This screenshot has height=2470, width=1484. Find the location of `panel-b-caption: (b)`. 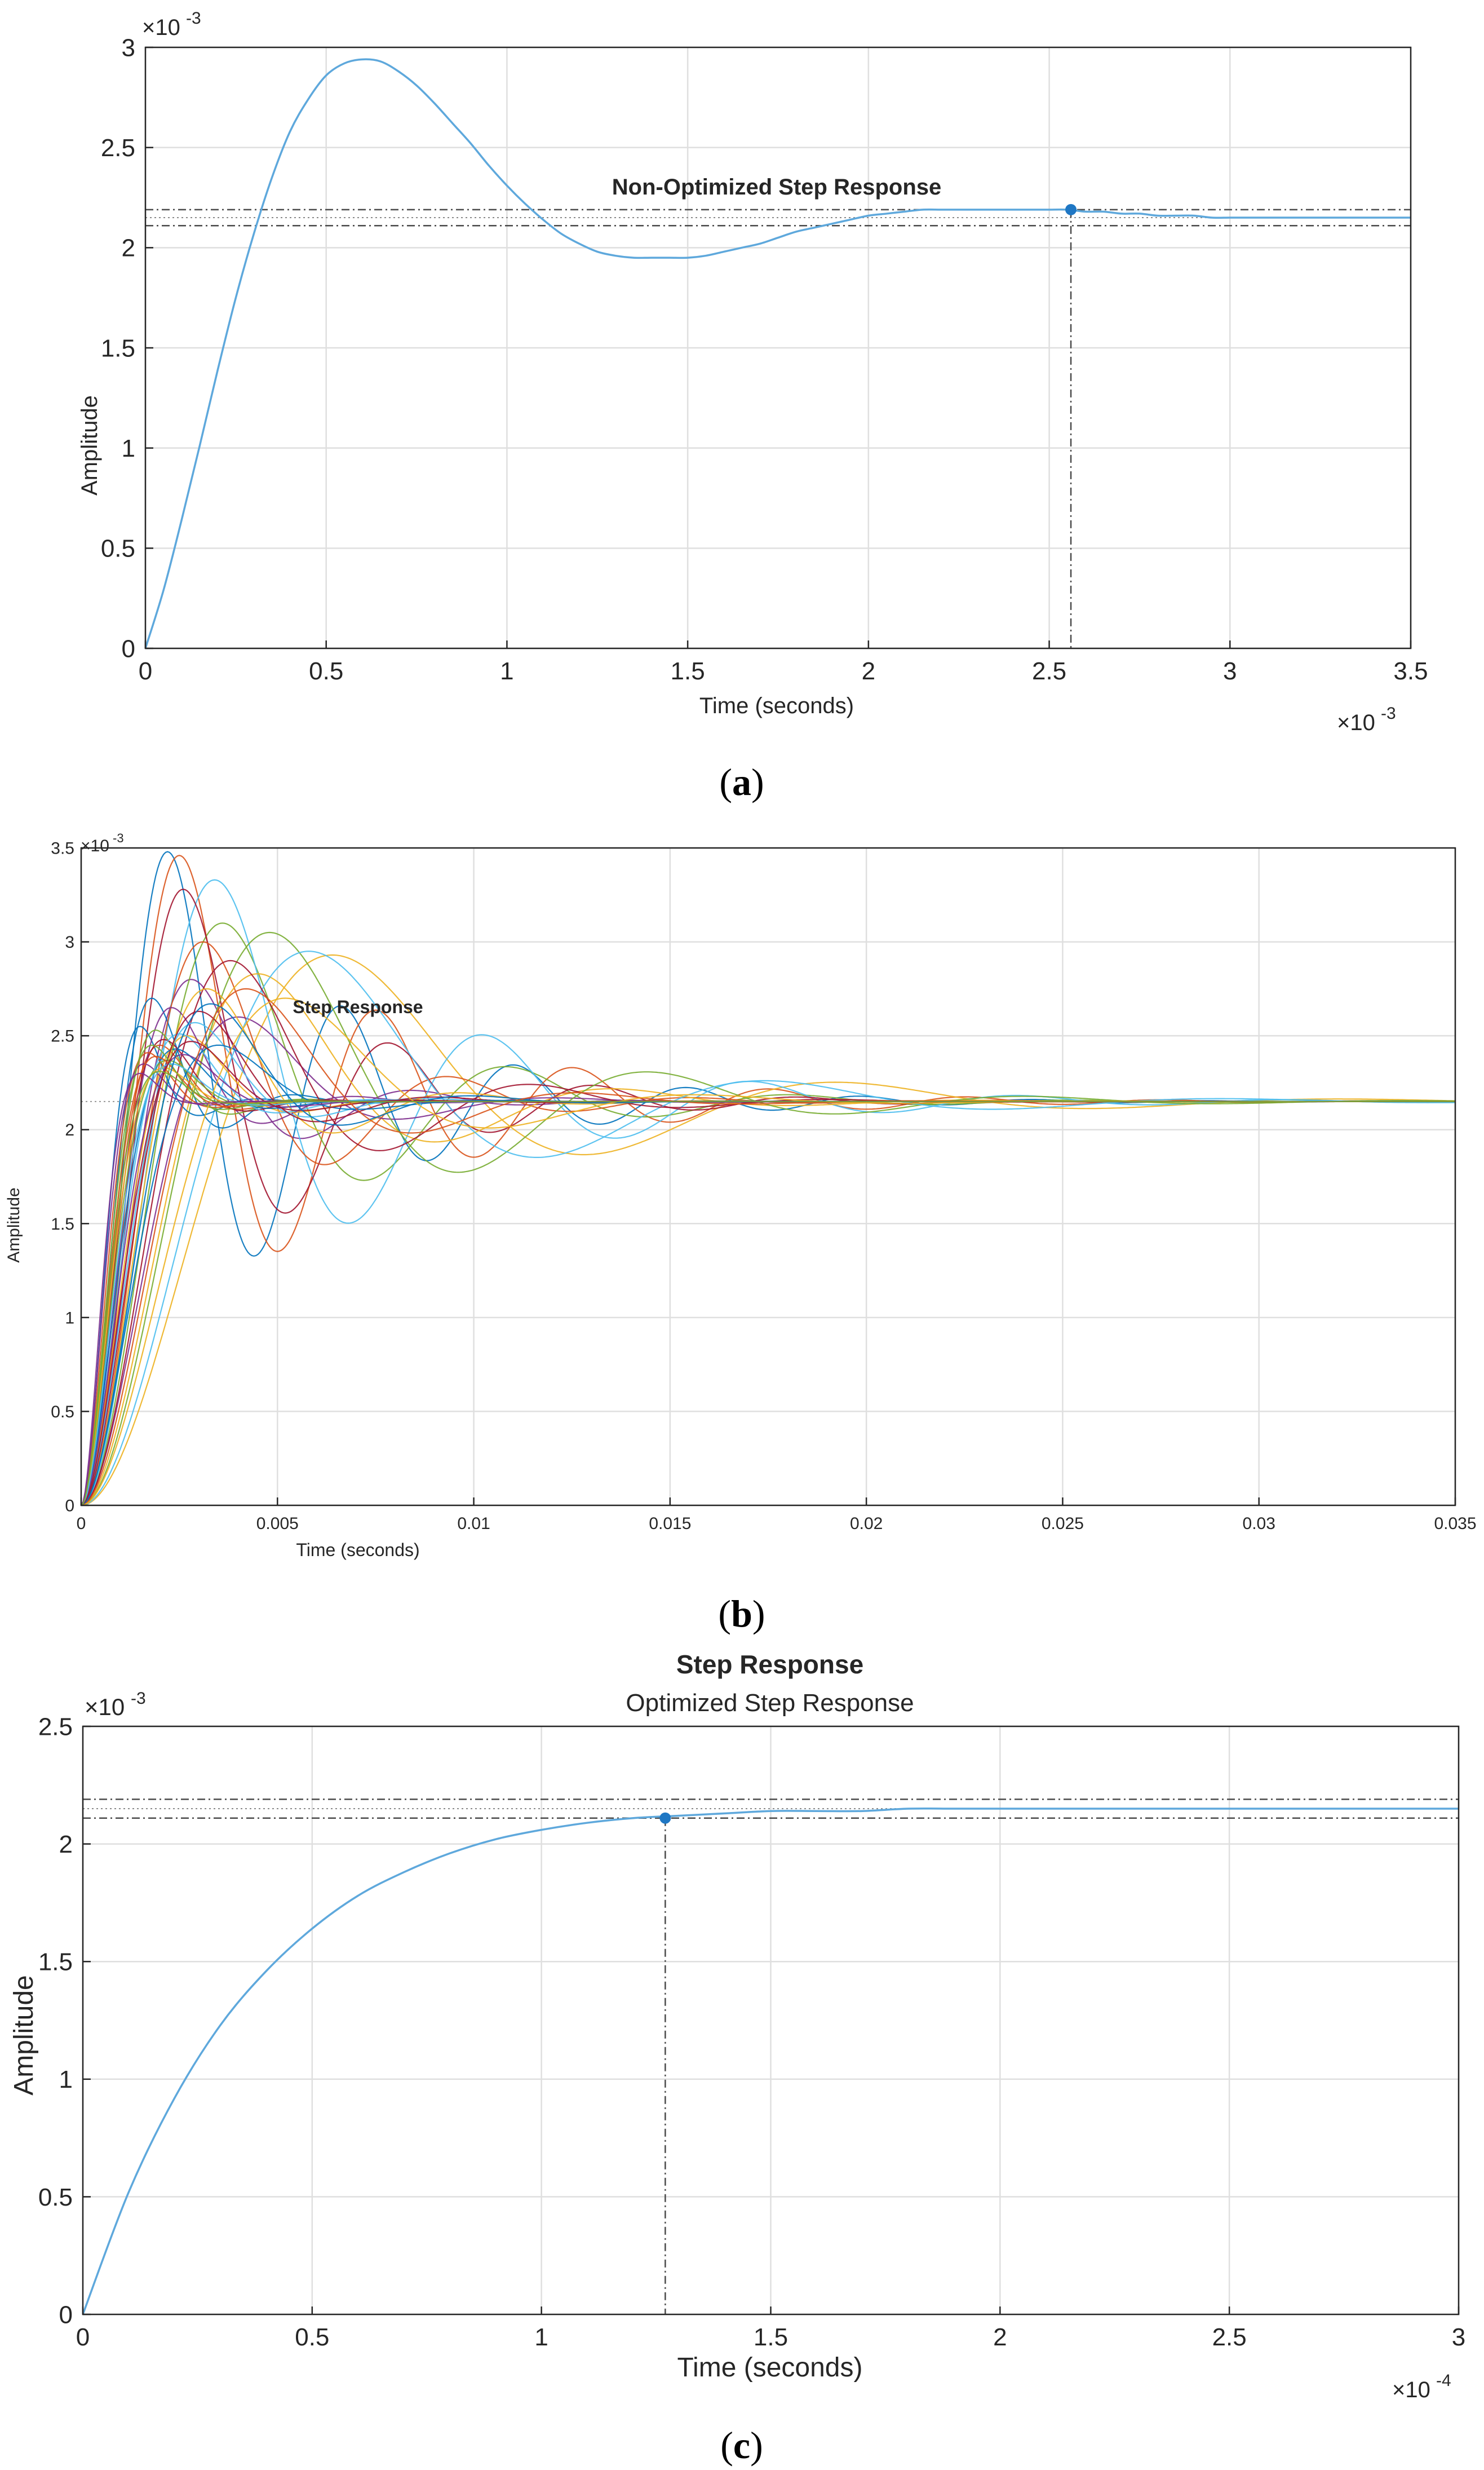

panel-b-caption: (b) is located at coordinates (741, 1614).